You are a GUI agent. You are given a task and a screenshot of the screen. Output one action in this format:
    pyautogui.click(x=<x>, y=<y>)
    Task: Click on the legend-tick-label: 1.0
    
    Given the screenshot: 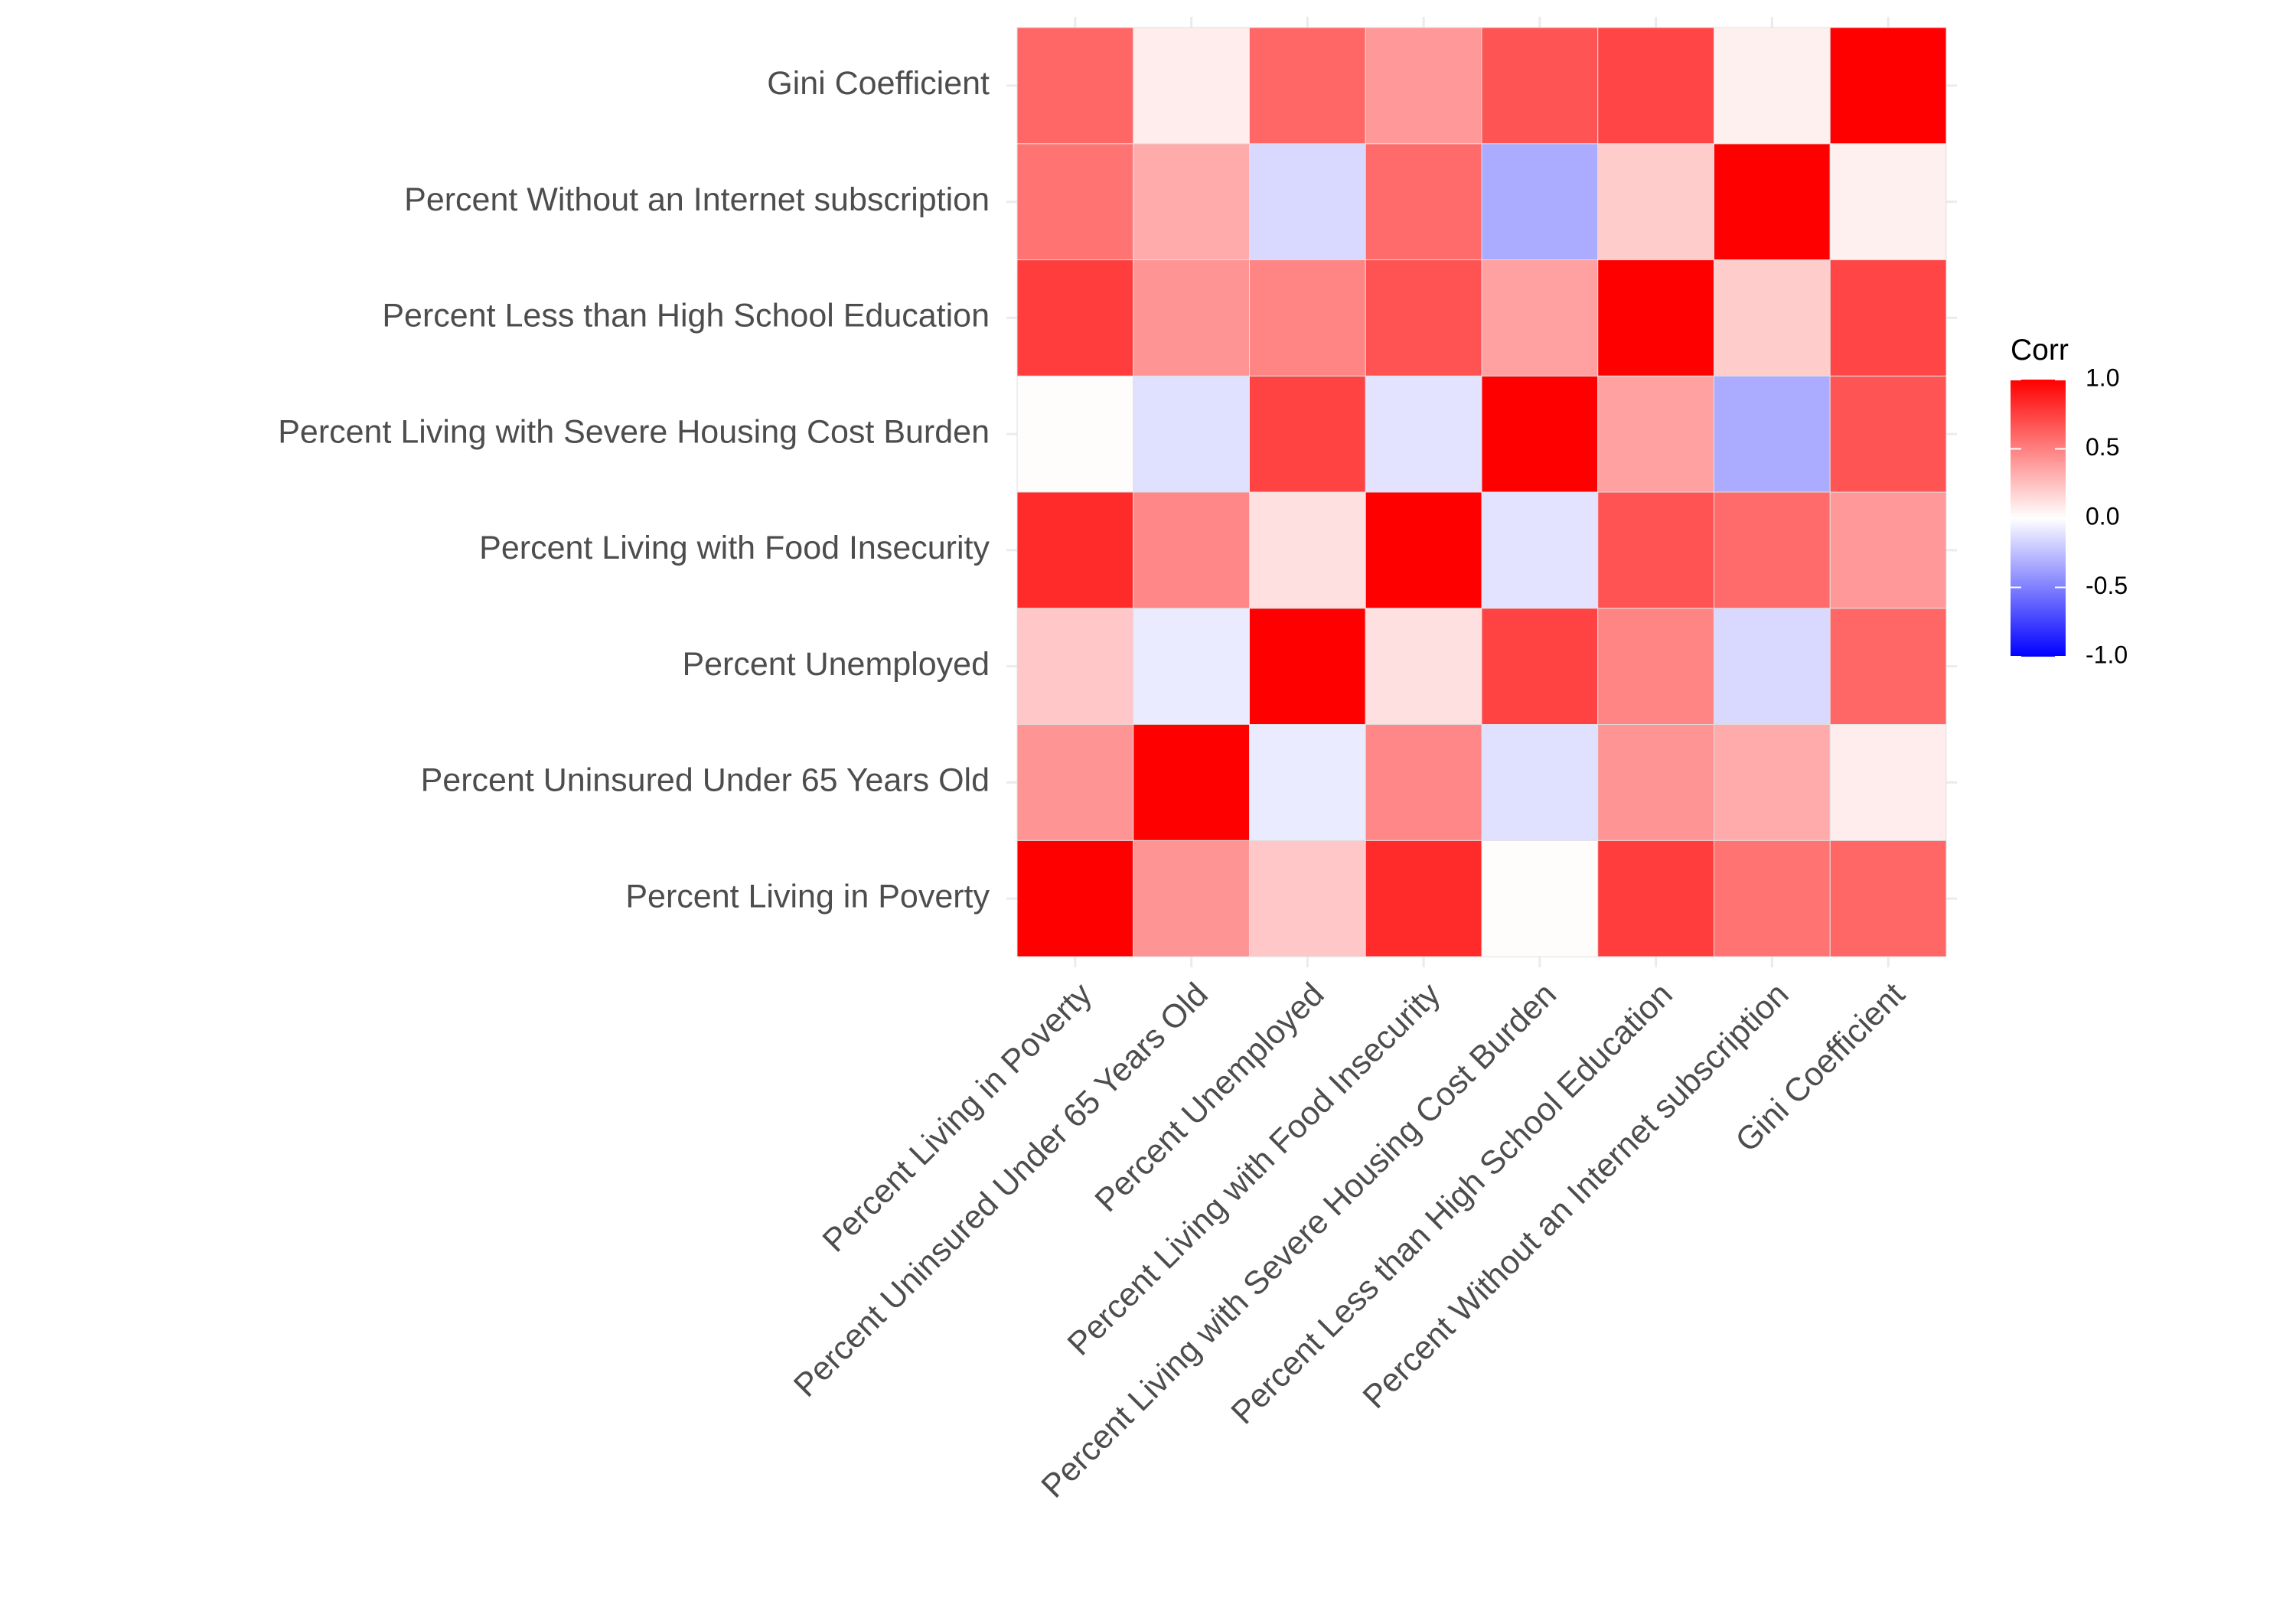 What is the action you would take?
    pyautogui.click(x=2102, y=377)
    